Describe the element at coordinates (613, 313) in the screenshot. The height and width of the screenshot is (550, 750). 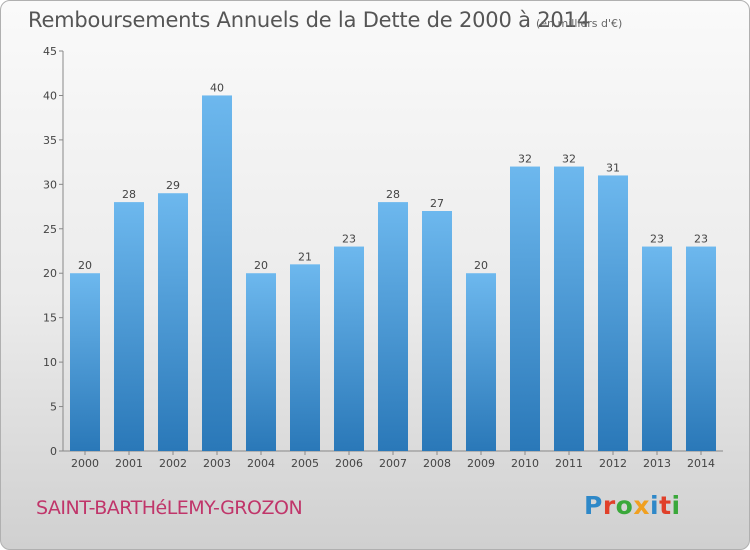
I see `bar-2012` at that location.